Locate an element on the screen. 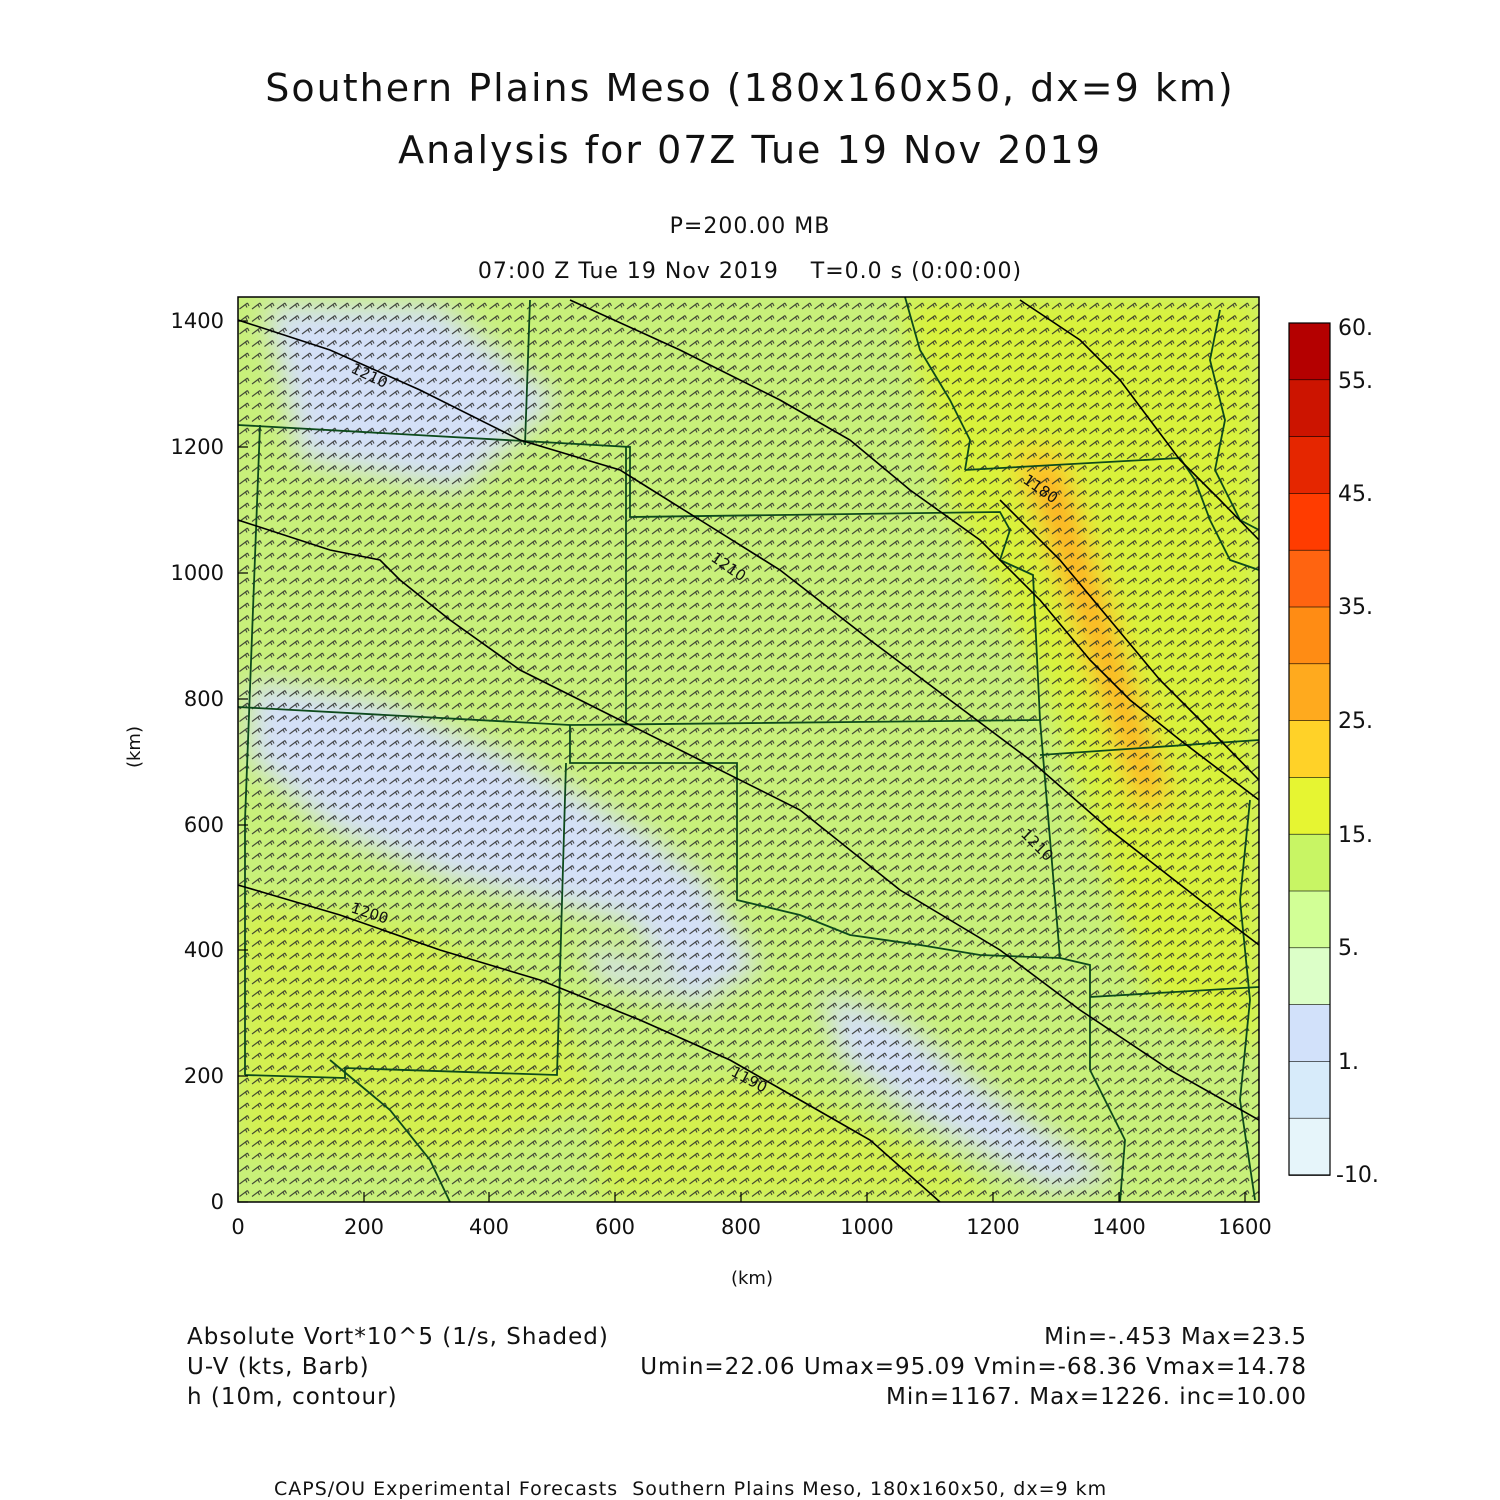  y-tick-label: 800 is located at coordinates (204, 699).